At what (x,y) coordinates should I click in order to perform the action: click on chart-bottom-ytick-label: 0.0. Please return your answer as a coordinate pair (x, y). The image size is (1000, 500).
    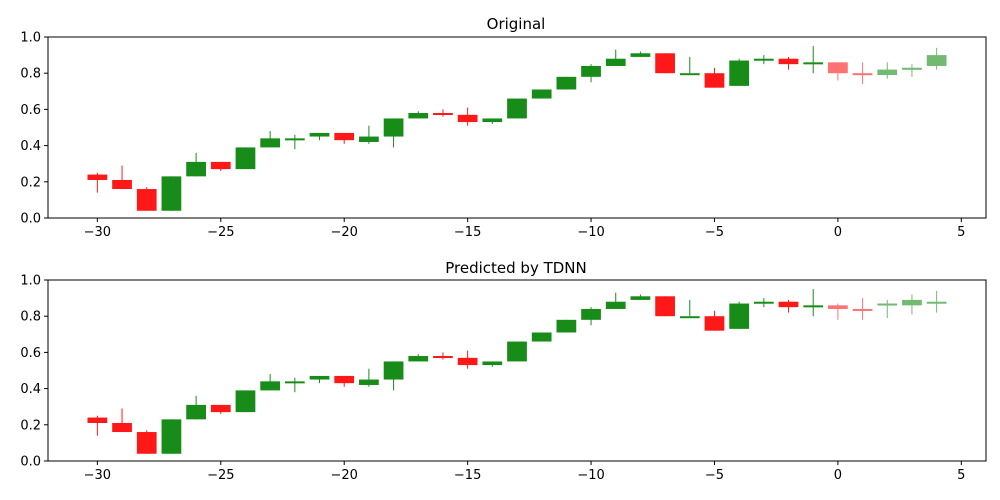
    Looking at the image, I should click on (30, 462).